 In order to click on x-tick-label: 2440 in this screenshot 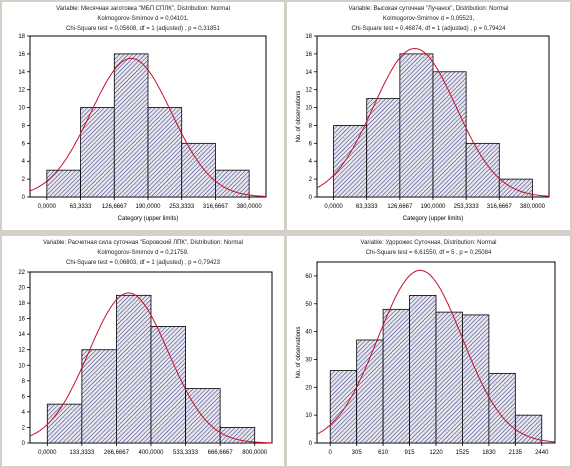, I will do `click(542, 453)`.